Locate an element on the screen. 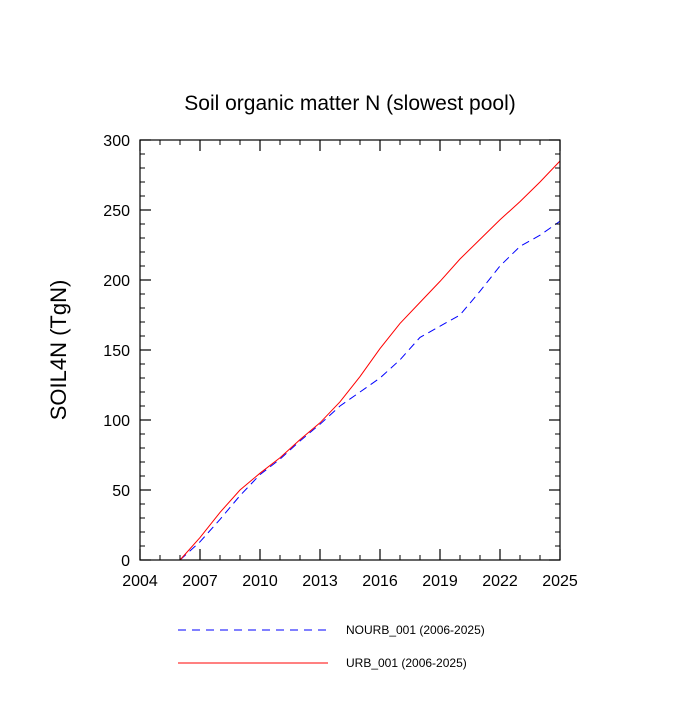  x-tick-label: 2010 is located at coordinates (260, 581).